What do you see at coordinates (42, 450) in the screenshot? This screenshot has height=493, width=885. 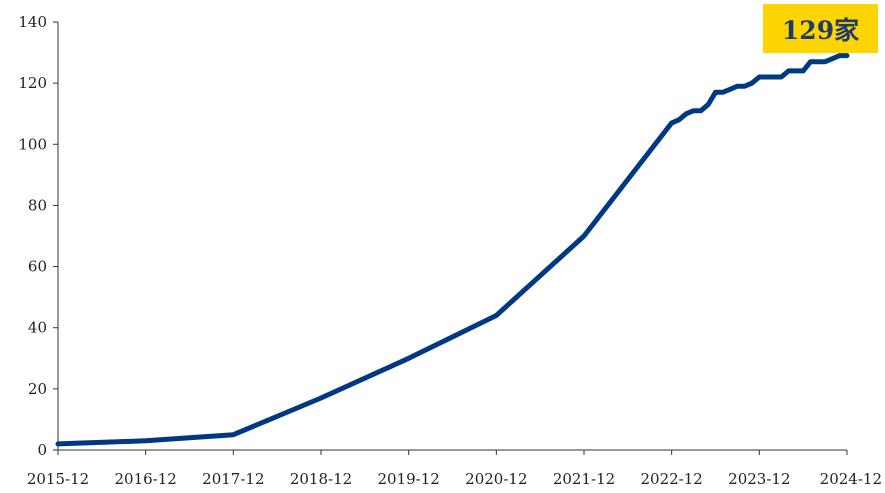 I see `y-tick-label: 0` at bounding box center [42, 450].